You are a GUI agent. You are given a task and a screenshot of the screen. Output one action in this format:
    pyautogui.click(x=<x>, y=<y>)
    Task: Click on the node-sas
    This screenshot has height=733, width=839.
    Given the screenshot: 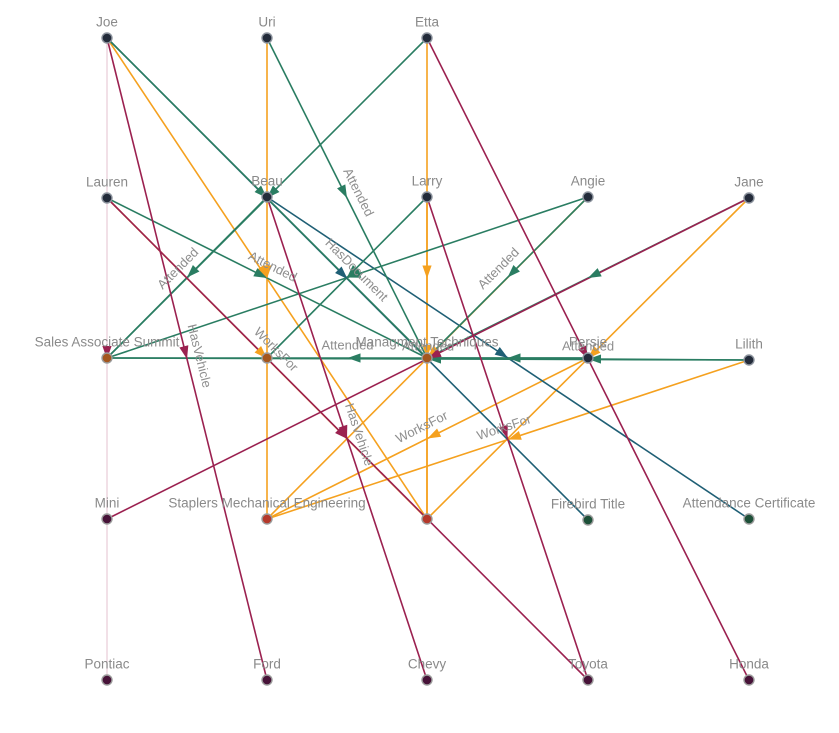 What is the action you would take?
    pyautogui.click(x=107, y=358)
    